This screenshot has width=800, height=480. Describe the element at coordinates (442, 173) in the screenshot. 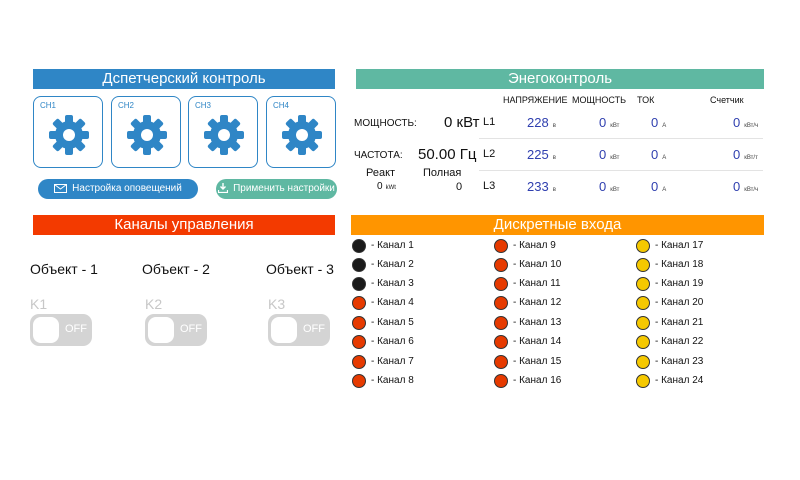

I see `full-label: Полная` at that location.